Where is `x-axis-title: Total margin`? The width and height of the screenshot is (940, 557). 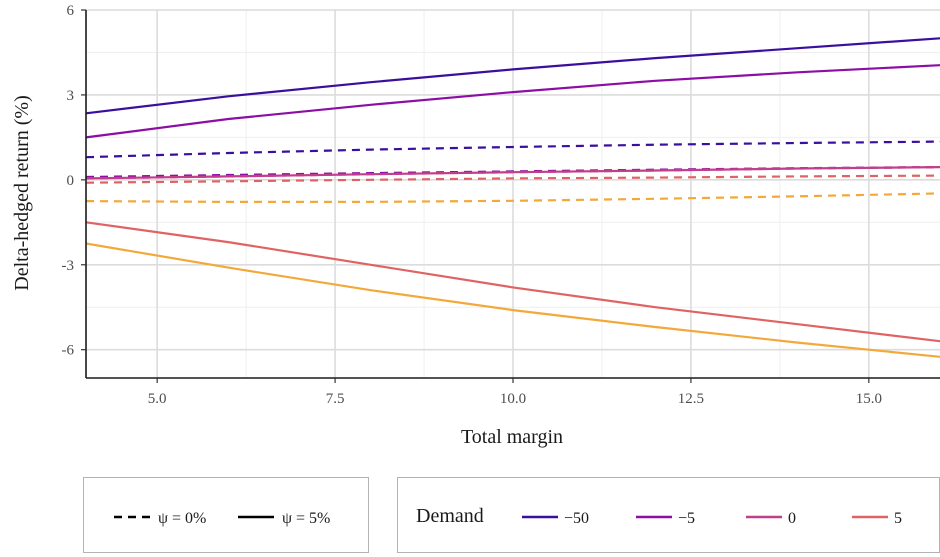 x-axis-title: Total margin is located at coordinates (512, 437).